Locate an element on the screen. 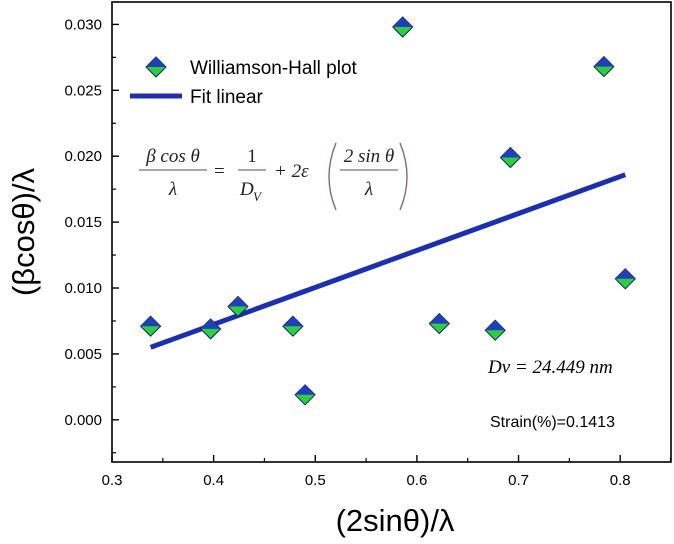 The height and width of the screenshot is (544, 674). eq-frac3-top: 2 sin θ is located at coordinates (369, 156).